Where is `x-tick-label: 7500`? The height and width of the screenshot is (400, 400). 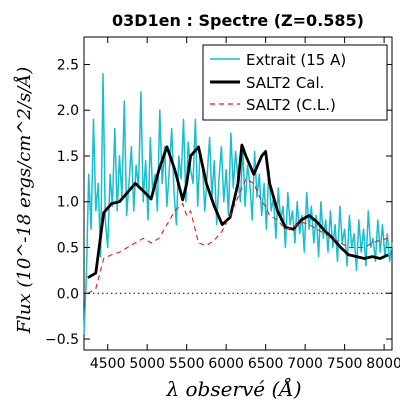 x-tick-label: 7500 is located at coordinates (345, 364).